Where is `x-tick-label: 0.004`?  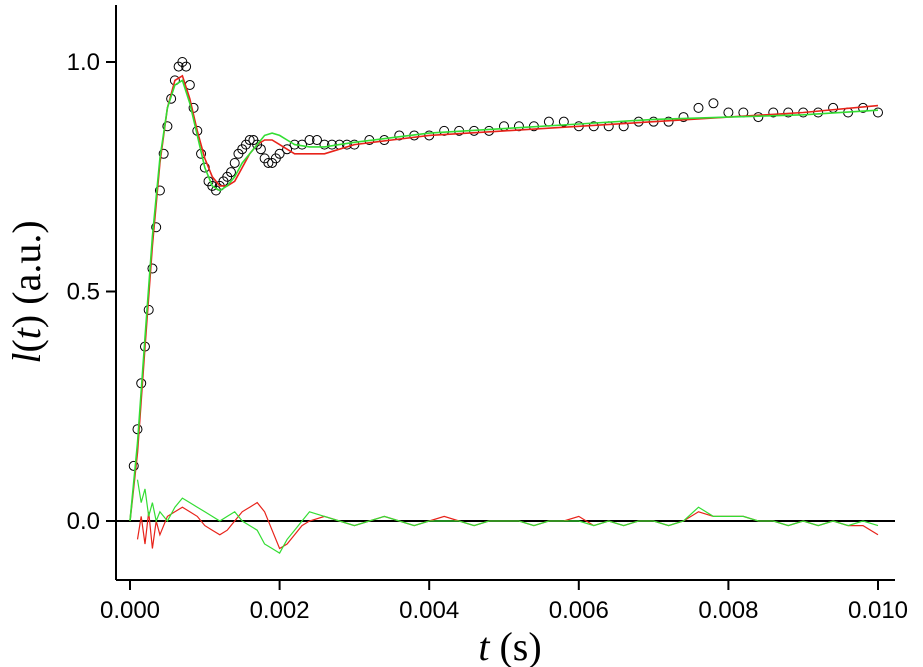
x-tick-label: 0.004 is located at coordinates (429, 610).